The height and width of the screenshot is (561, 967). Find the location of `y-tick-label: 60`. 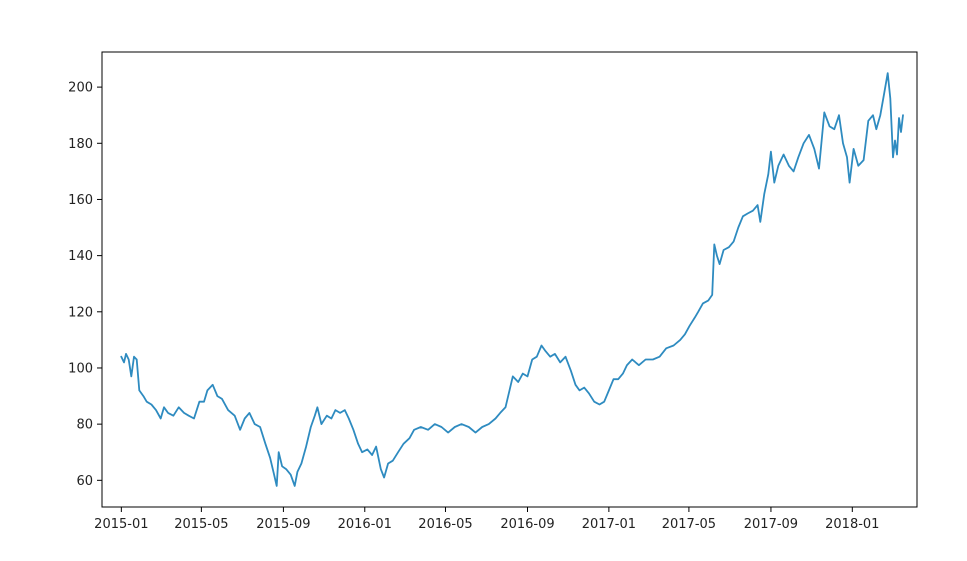

y-tick-label: 60 is located at coordinates (84, 481).